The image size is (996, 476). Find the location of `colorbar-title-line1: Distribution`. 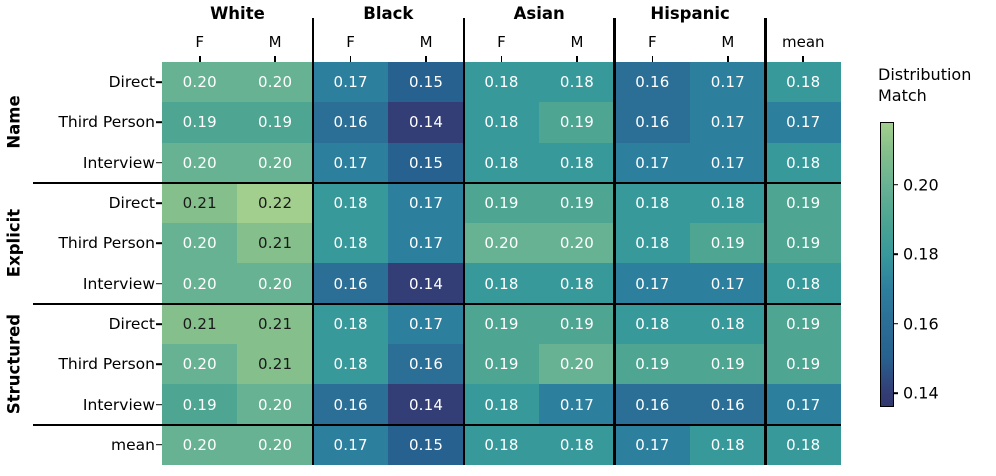

colorbar-title-line1: Distribution is located at coordinates (925, 74).